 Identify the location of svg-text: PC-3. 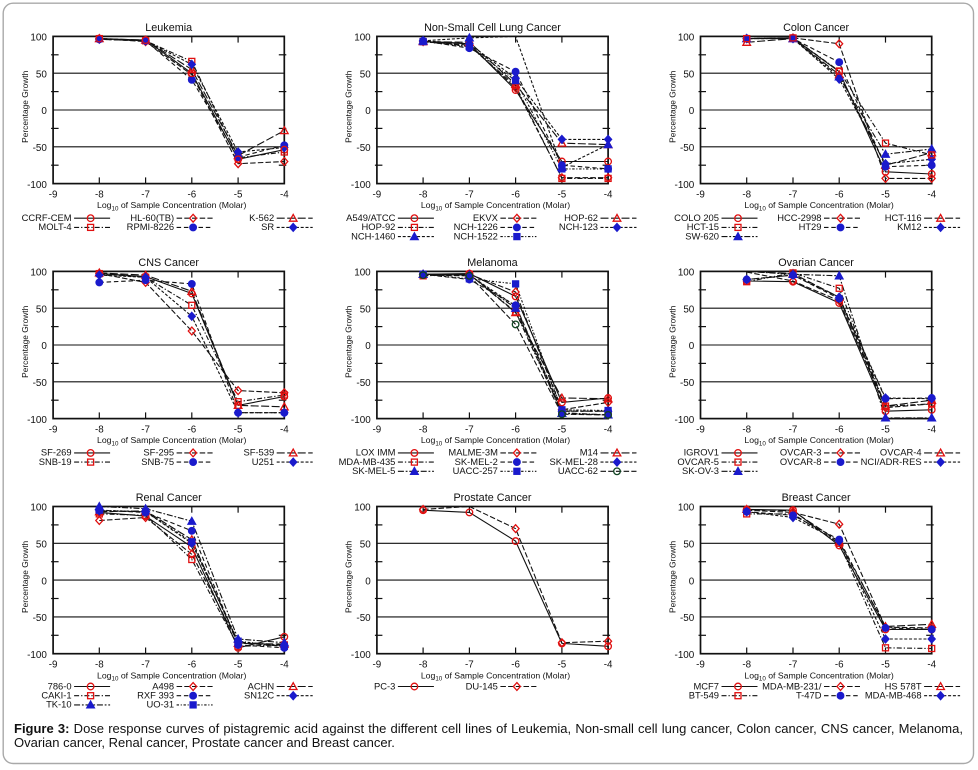
(384, 685).